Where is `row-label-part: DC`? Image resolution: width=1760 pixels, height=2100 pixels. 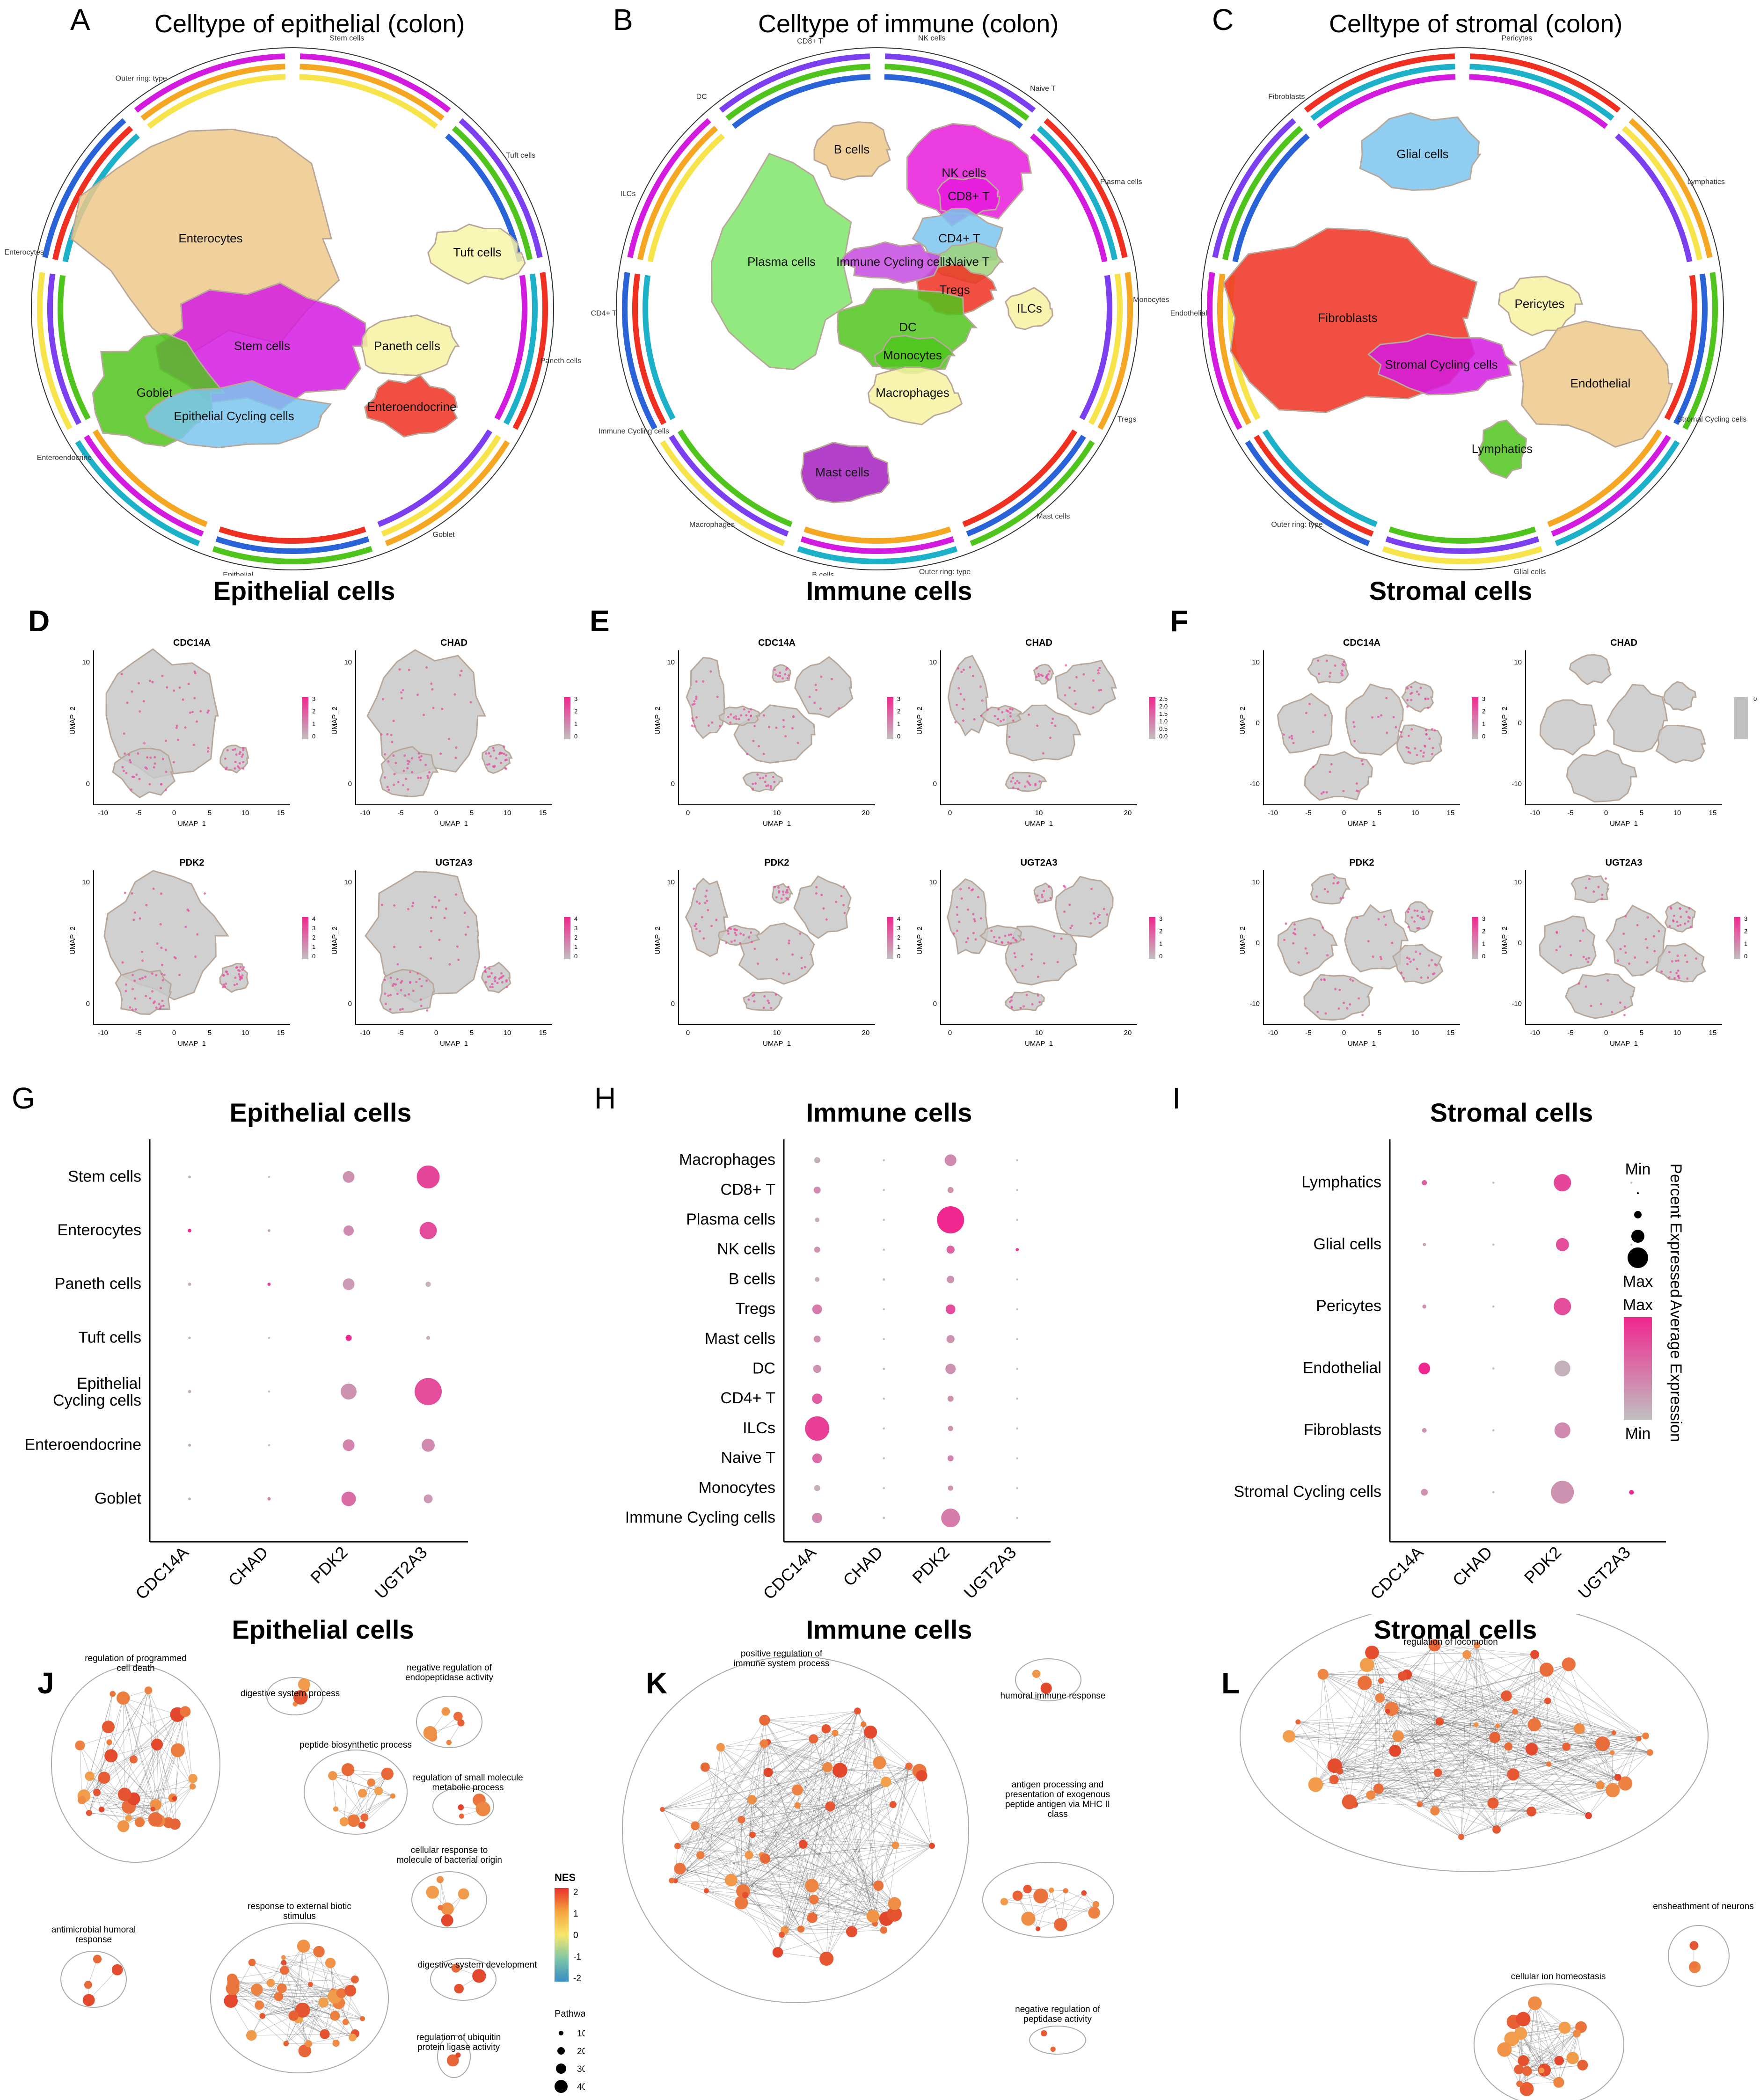 row-label-part: DC is located at coordinates (763, 1369).